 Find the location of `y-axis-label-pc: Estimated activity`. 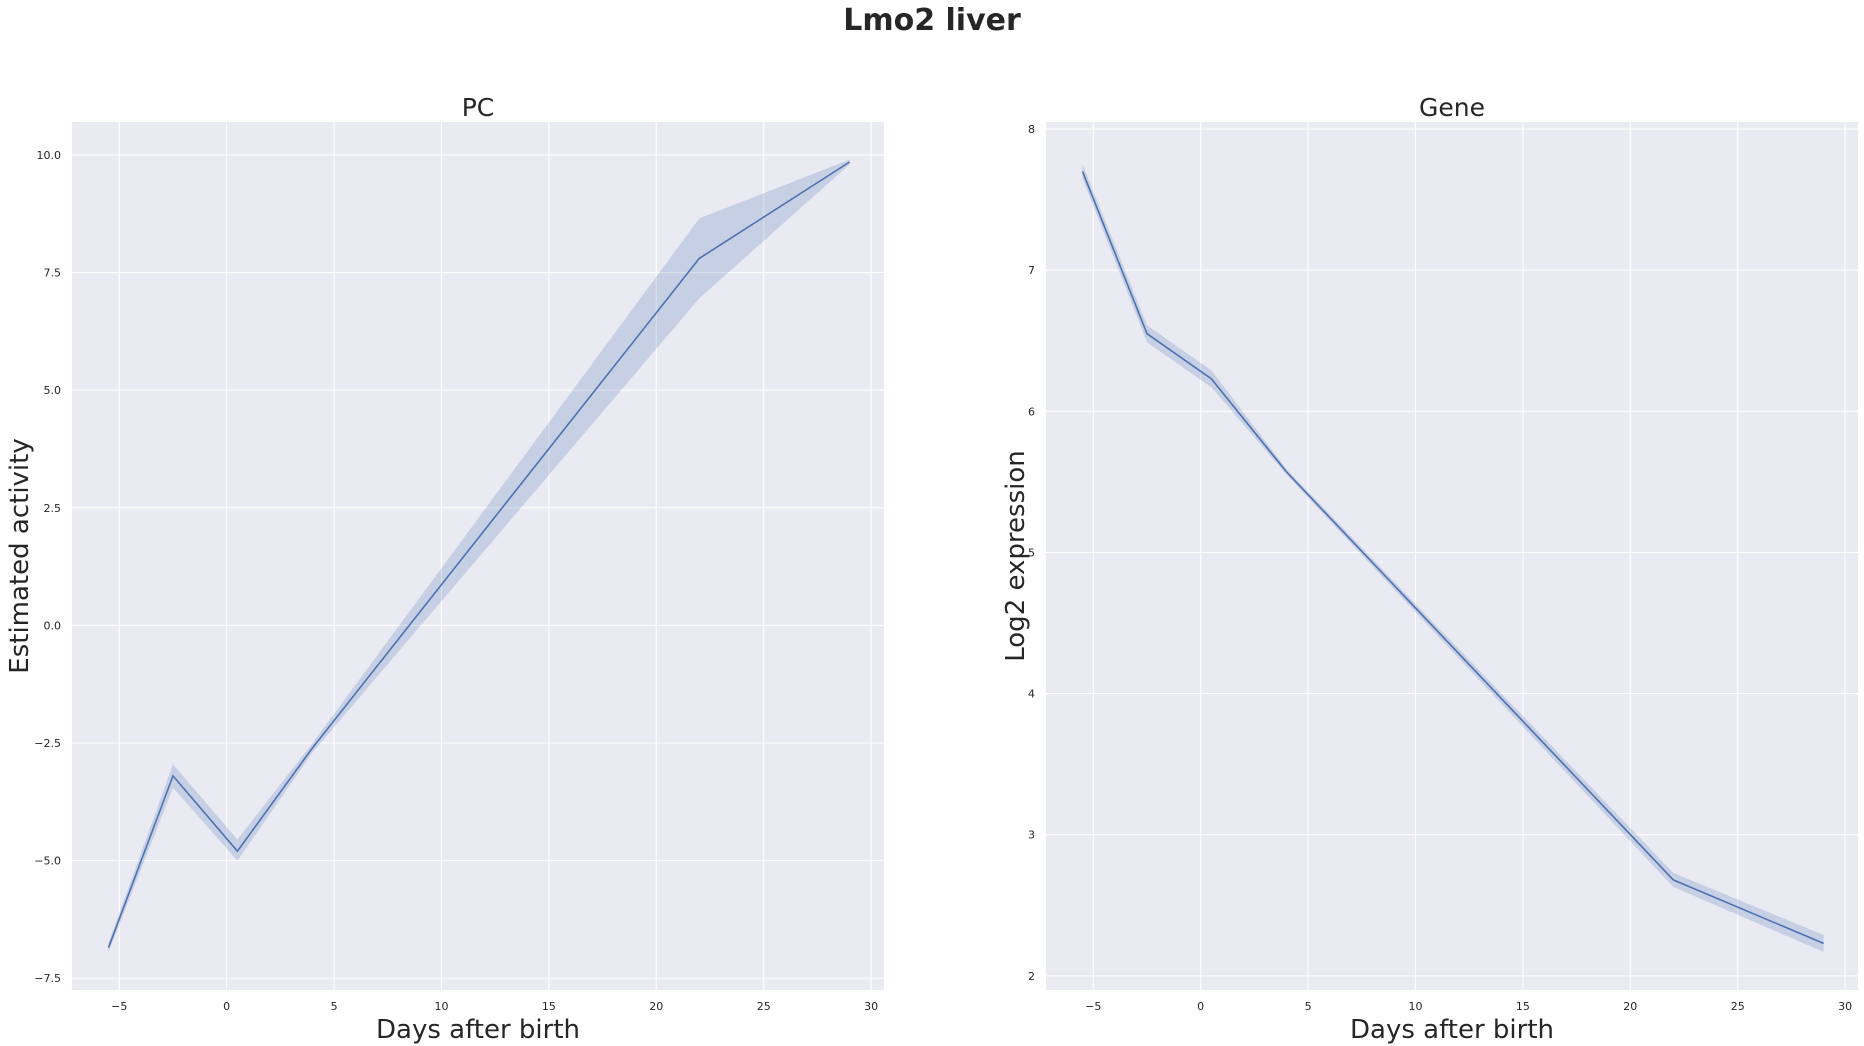

y-axis-label-pc: Estimated activity is located at coordinates (20, 555).